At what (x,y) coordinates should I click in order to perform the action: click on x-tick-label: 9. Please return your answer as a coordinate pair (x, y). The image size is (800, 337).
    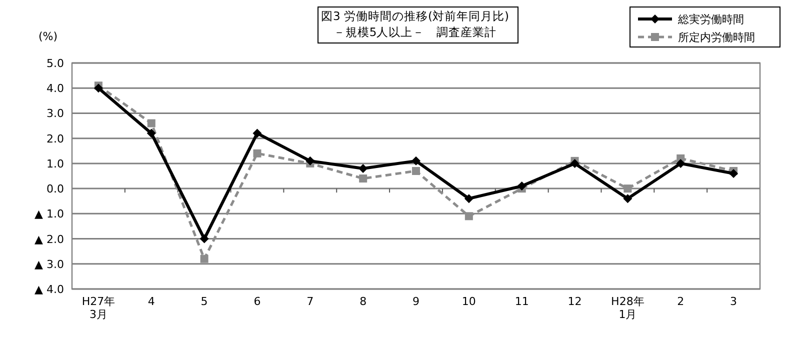
    Looking at the image, I should click on (416, 301).